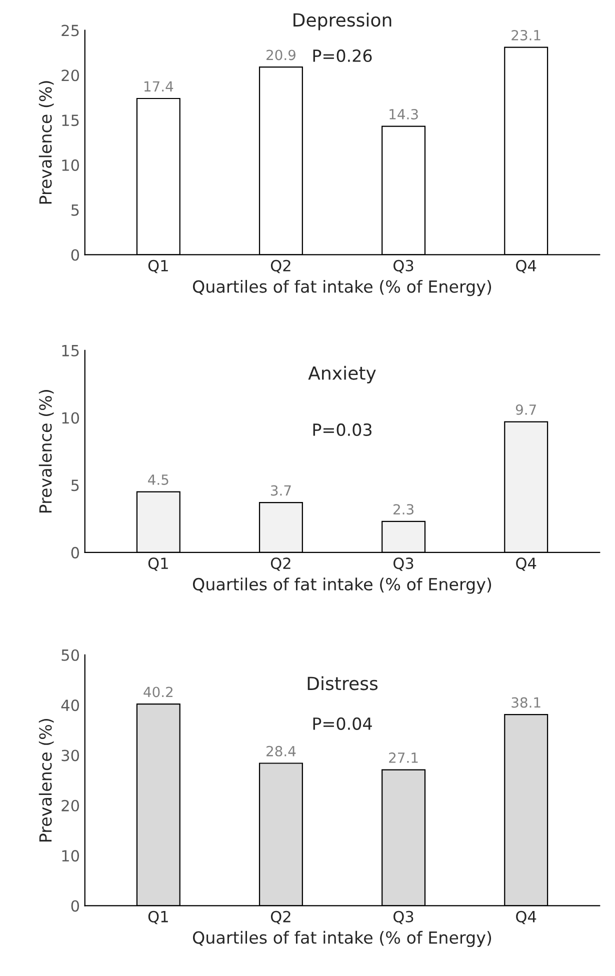  Describe the element at coordinates (526, 409) in the screenshot. I see `data-label: 9.7` at that location.